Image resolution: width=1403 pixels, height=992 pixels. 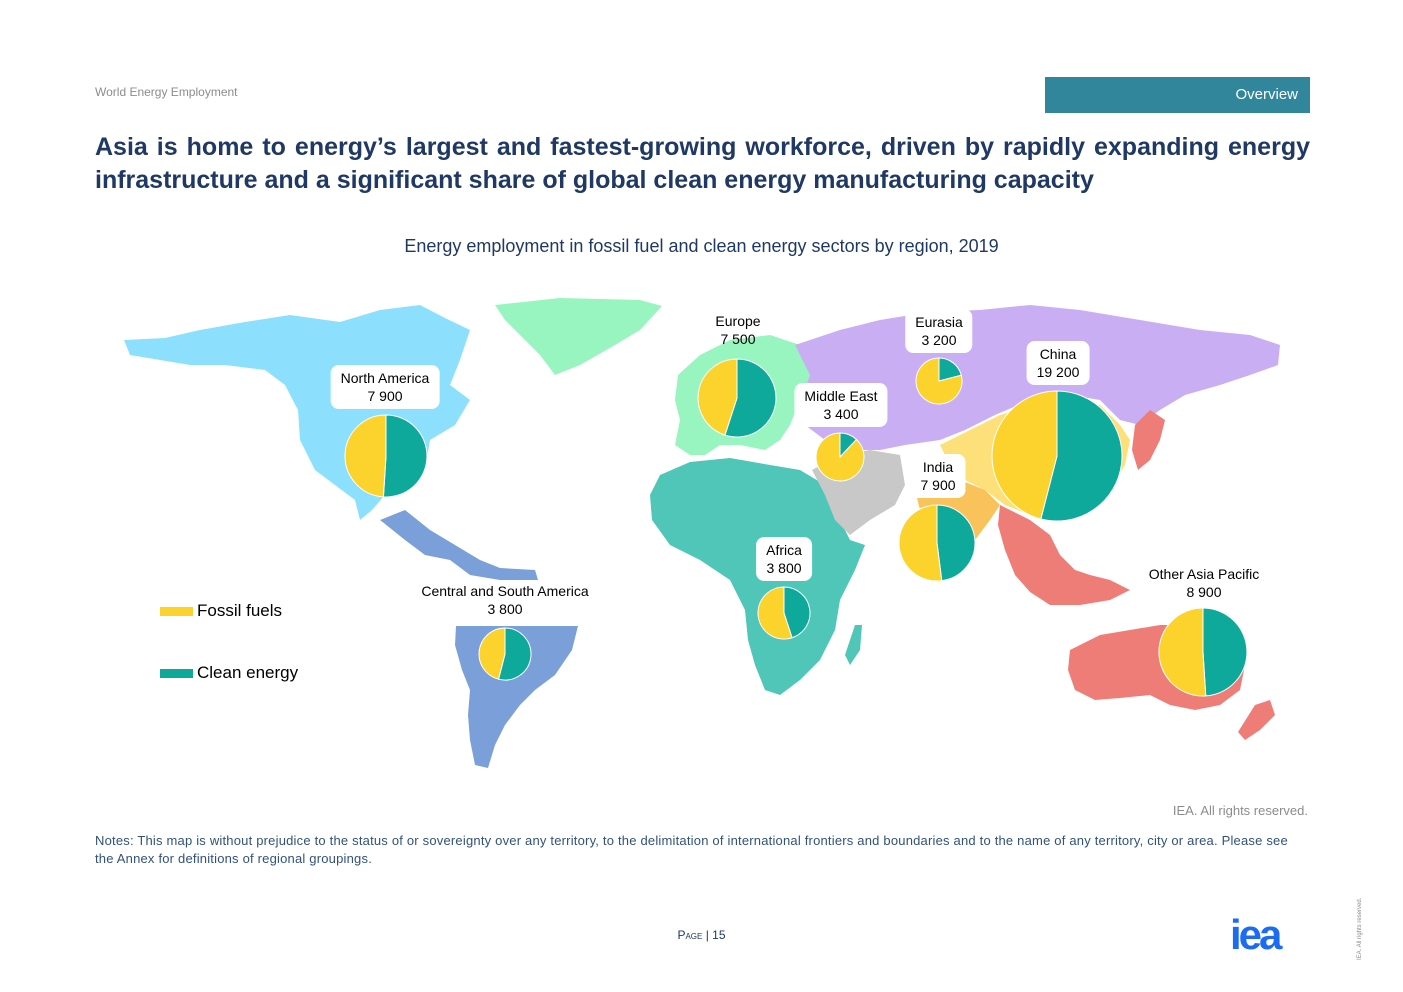 I want to click on pie-label-middle-east: Middle East 3 400, so click(x=841, y=405).